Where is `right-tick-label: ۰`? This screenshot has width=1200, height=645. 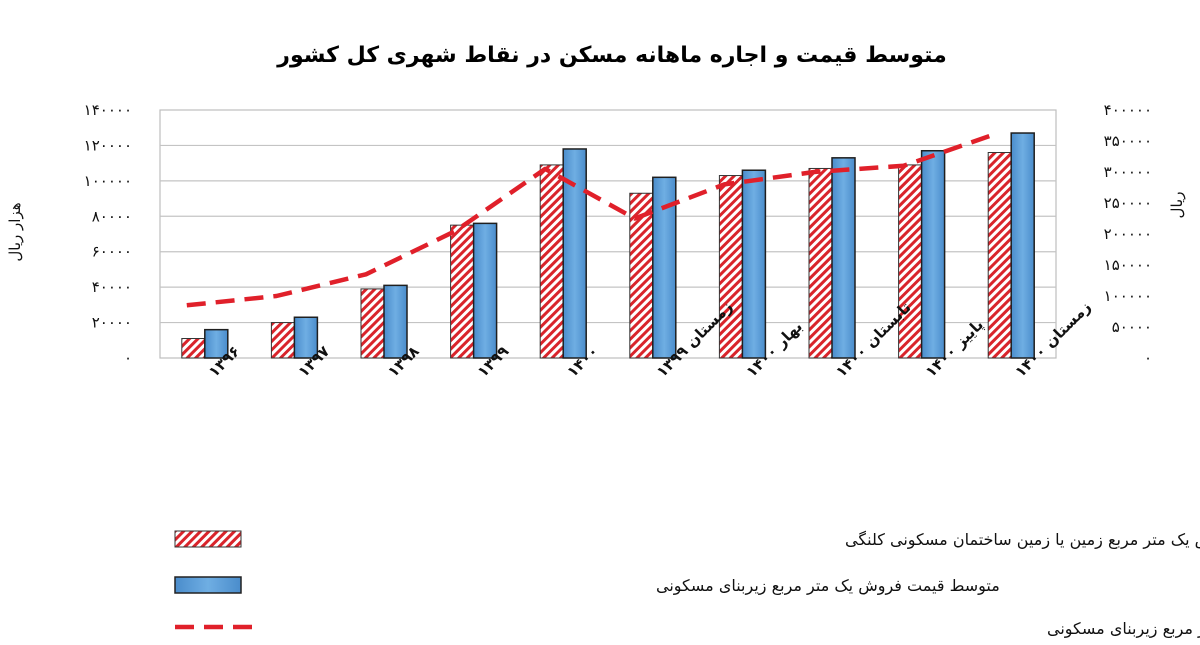 right-tick-label: ۰ is located at coordinates (1148, 358).